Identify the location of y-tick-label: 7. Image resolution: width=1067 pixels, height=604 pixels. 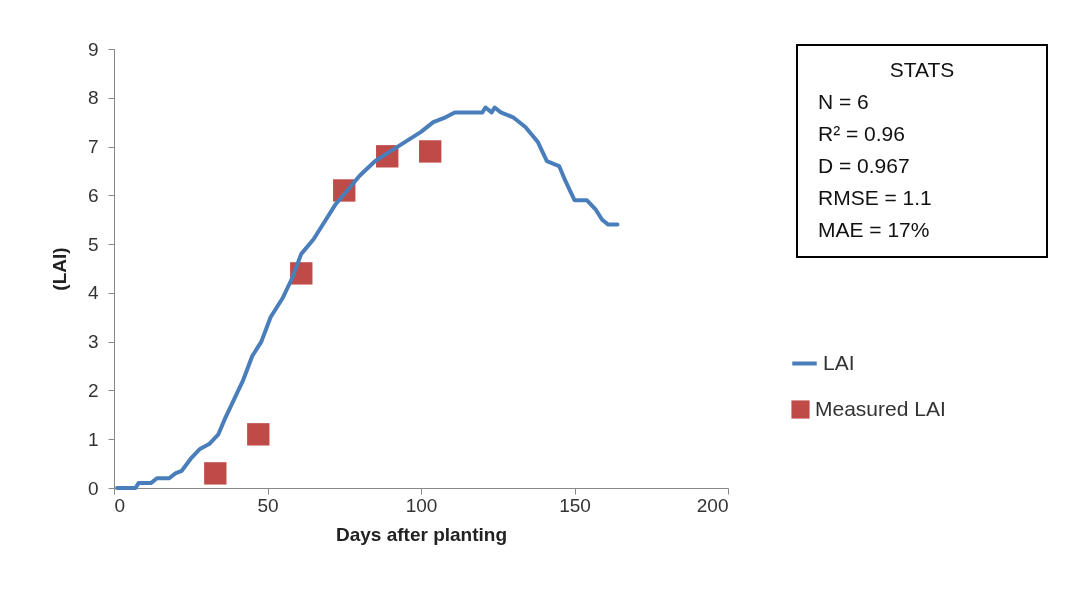
(93, 147).